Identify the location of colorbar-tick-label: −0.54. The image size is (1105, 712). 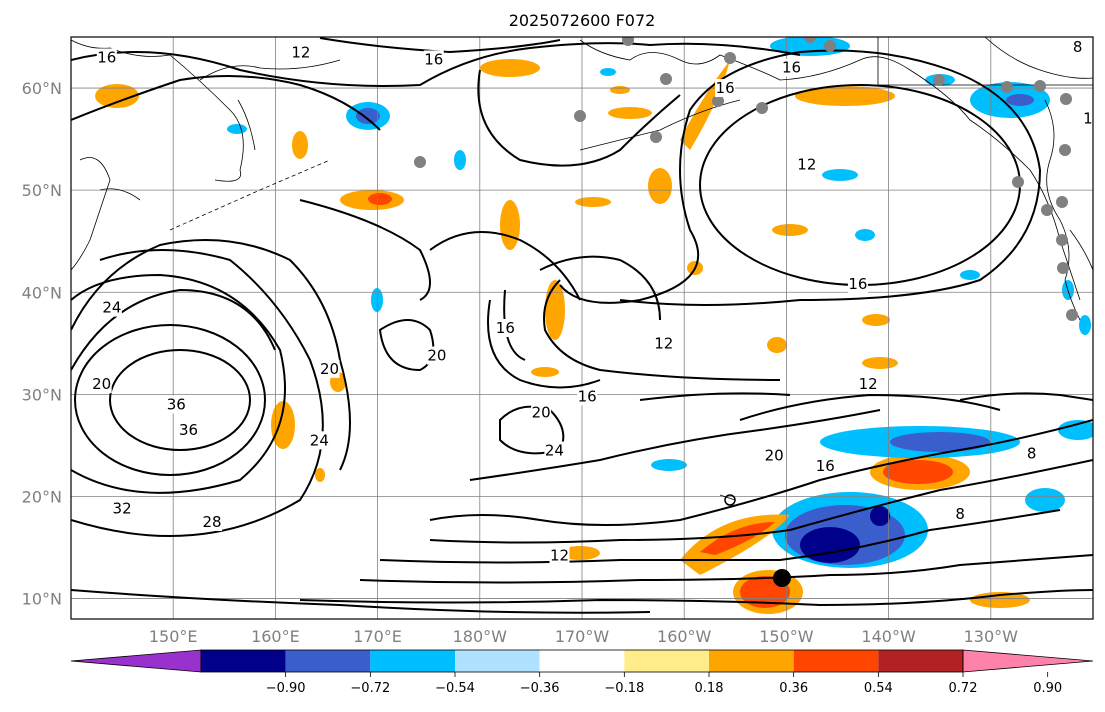
(455, 688).